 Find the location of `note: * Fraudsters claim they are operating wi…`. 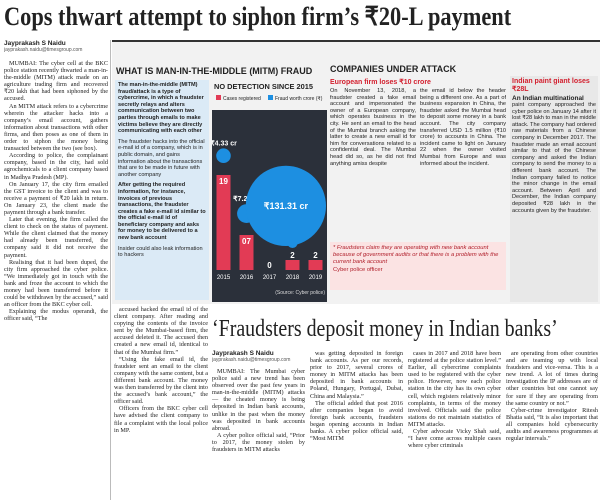

note: * Fraudsters claim they are operating wi… is located at coordinates (418, 266).